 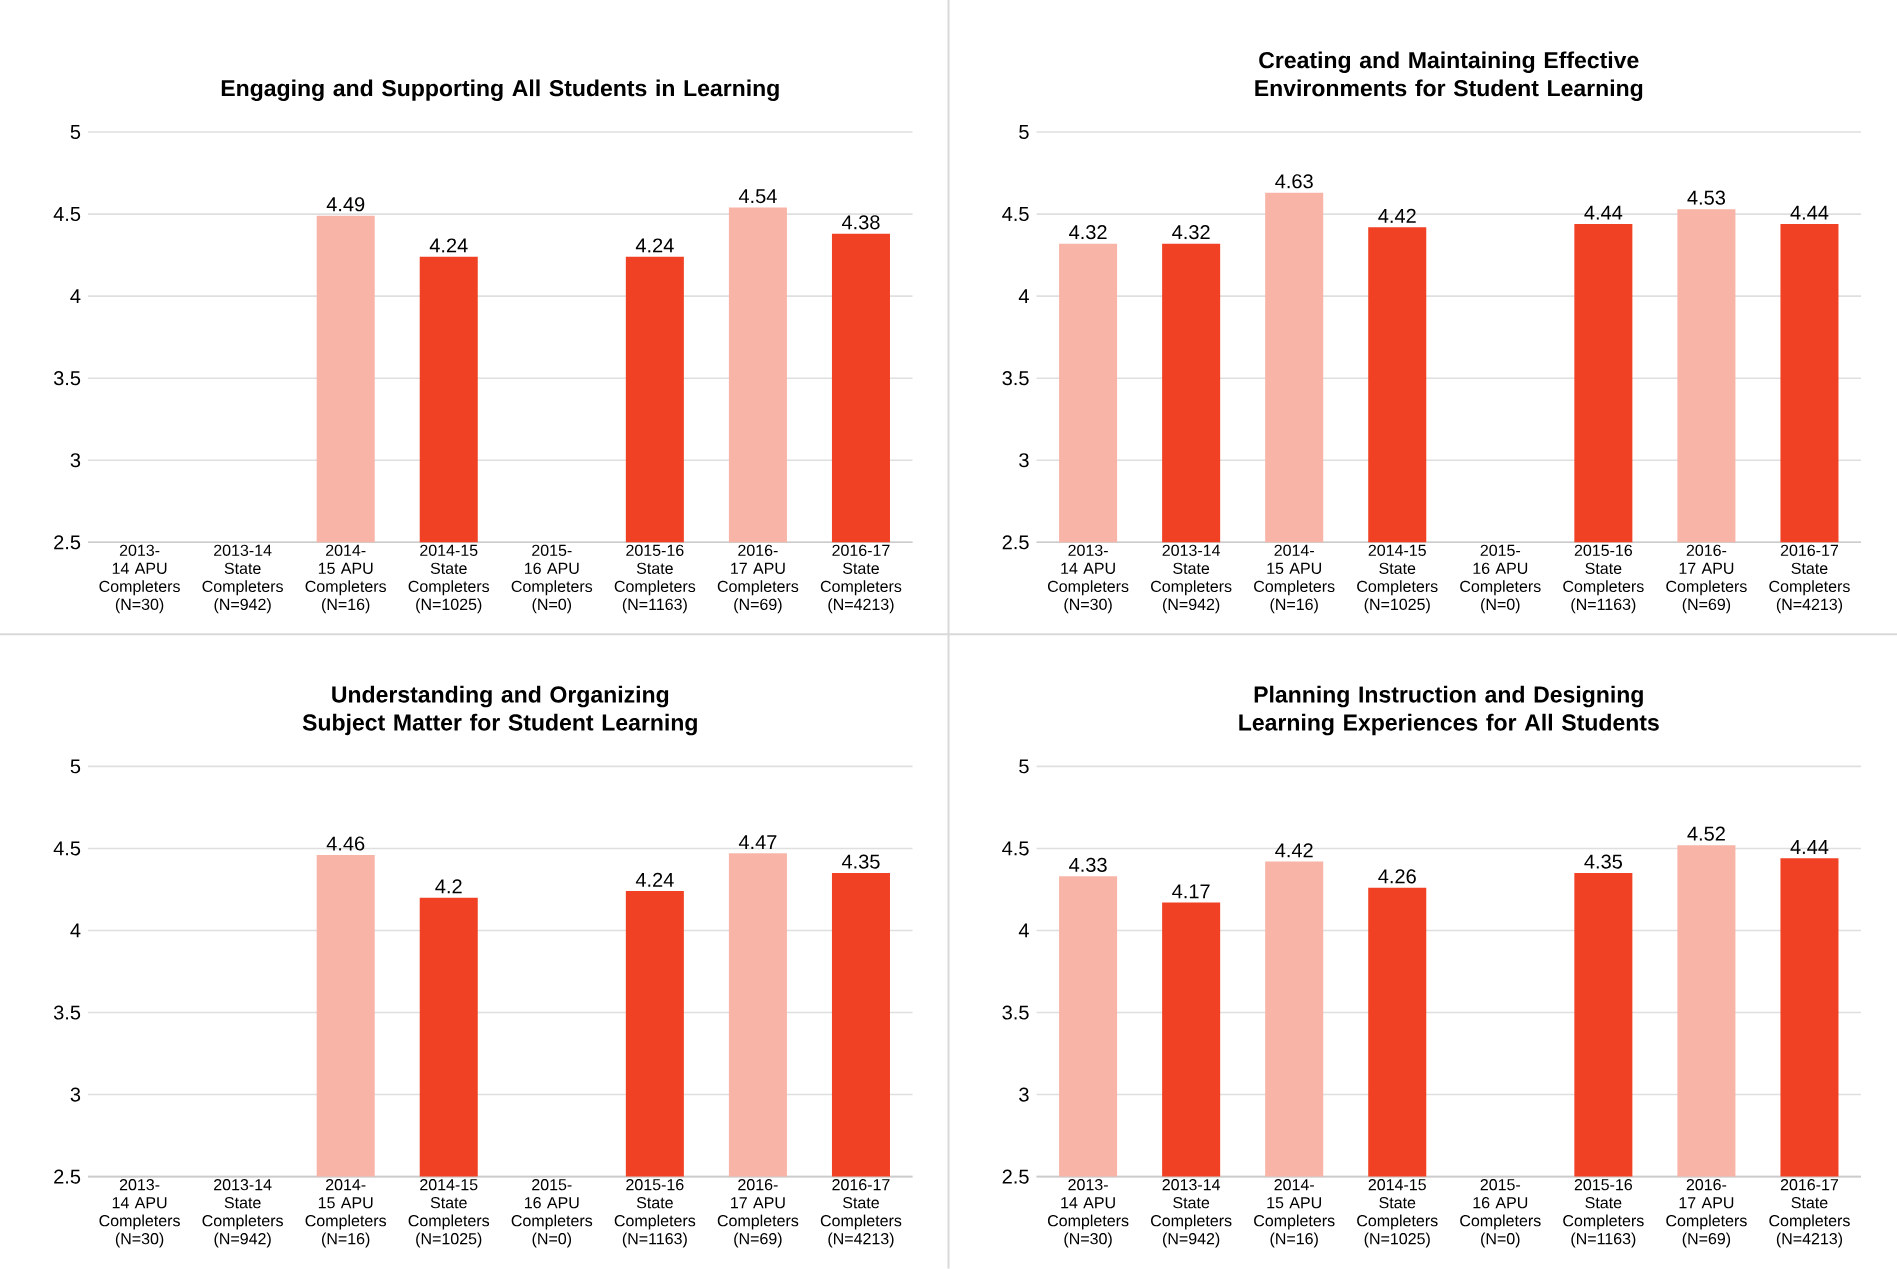 I want to click on data-label: 4.26, so click(x=1397, y=876).